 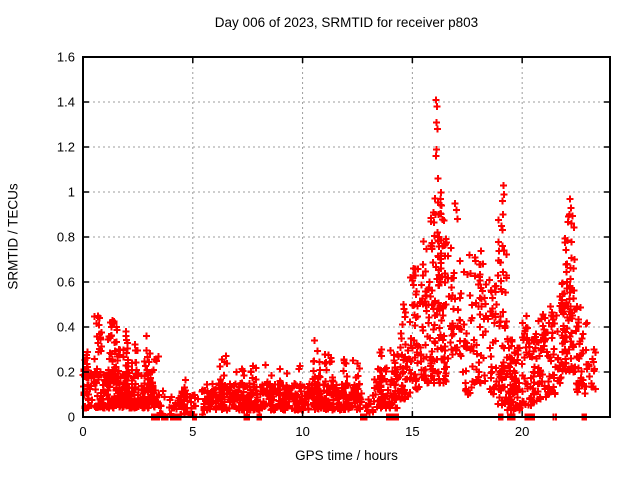 What do you see at coordinates (346, 455) in the screenshot?
I see `x-axis-label: GPS time / hours` at bounding box center [346, 455].